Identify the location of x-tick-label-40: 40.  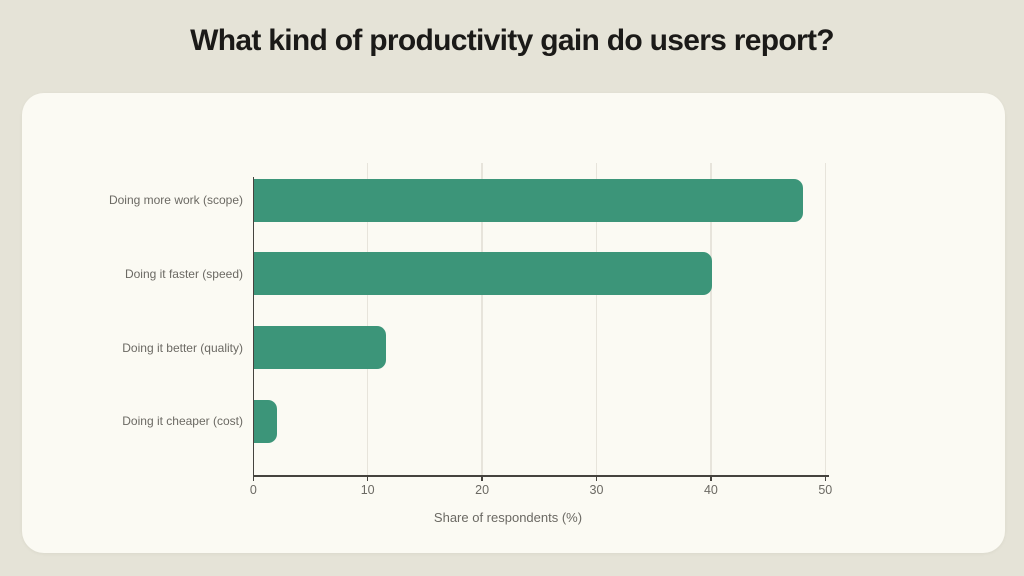
(710, 490).